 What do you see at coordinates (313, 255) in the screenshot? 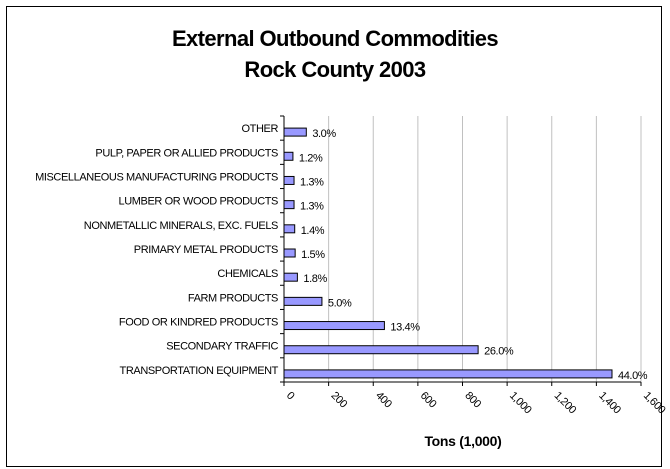
I see `data-label: 1.5%` at bounding box center [313, 255].